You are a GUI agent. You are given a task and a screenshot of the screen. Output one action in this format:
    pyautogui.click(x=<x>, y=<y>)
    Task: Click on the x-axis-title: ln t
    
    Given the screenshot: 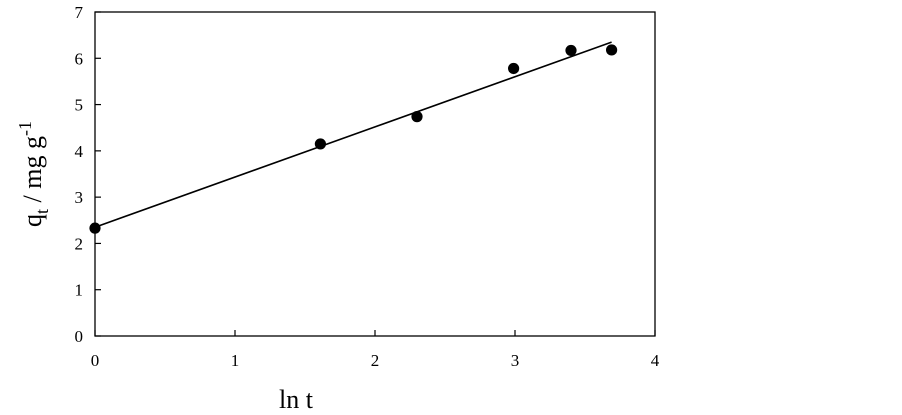 What is the action you would take?
    pyautogui.click(x=296, y=399)
    